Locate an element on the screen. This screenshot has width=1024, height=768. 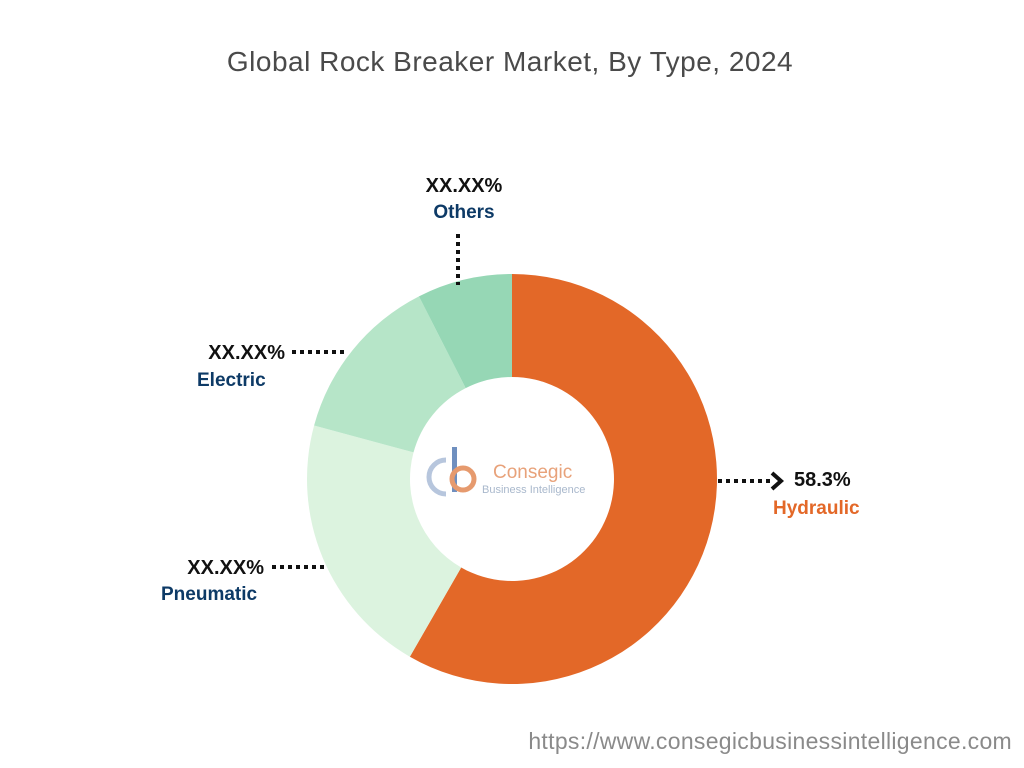
arrow-icon is located at coordinates (777, 481).